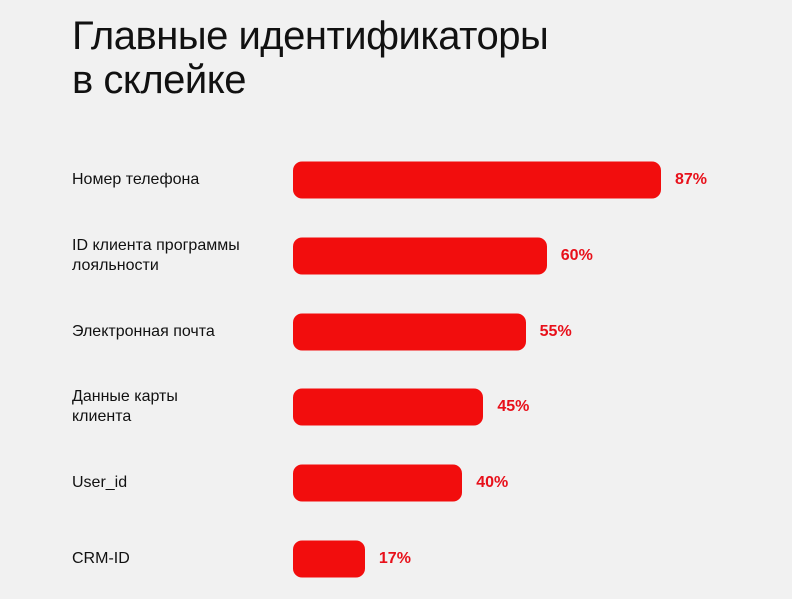  What do you see at coordinates (691, 179) in the screenshot?
I see `value-label: 87%` at bounding box center [691, 179].